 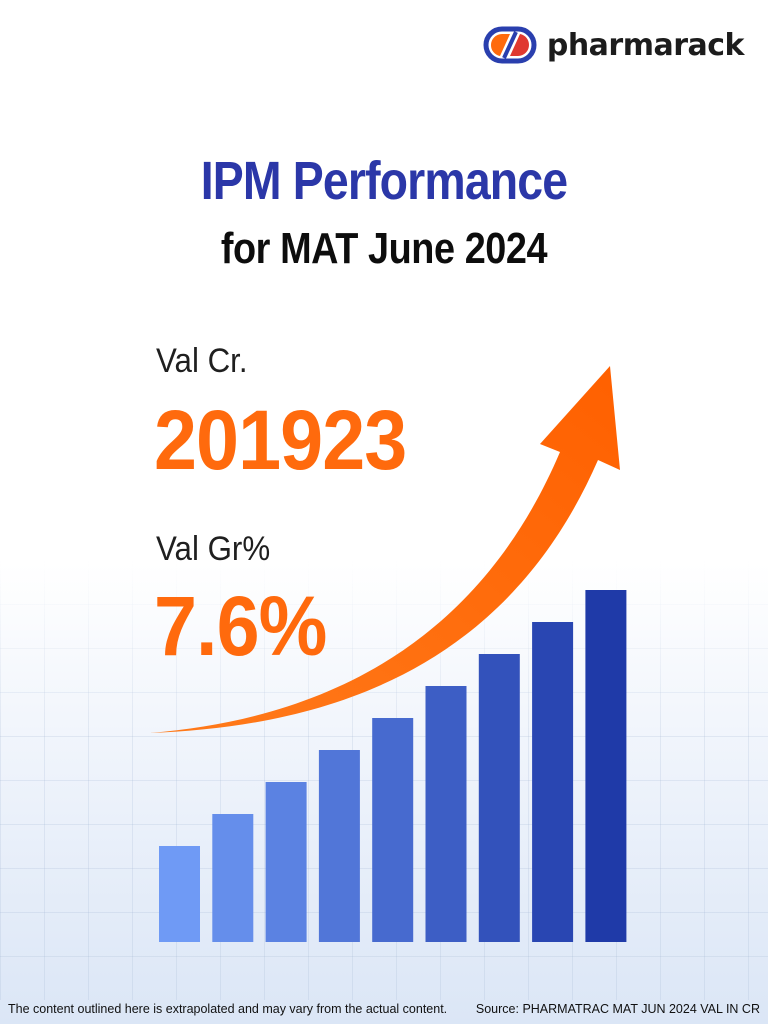 I want to click on pharmarack-logo-icon, so click(x=510, y=45).